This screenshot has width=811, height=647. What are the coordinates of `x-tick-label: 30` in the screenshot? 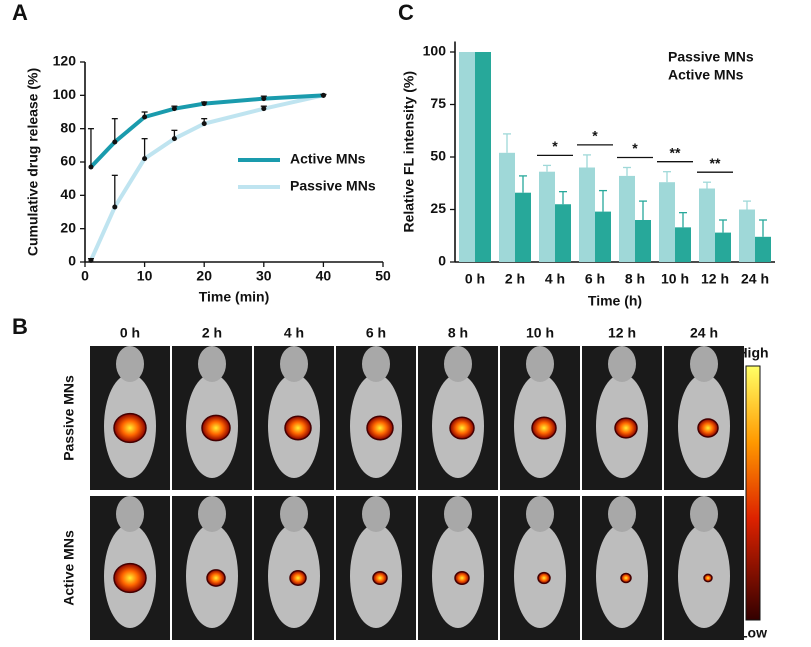 It's located at (264, 276).